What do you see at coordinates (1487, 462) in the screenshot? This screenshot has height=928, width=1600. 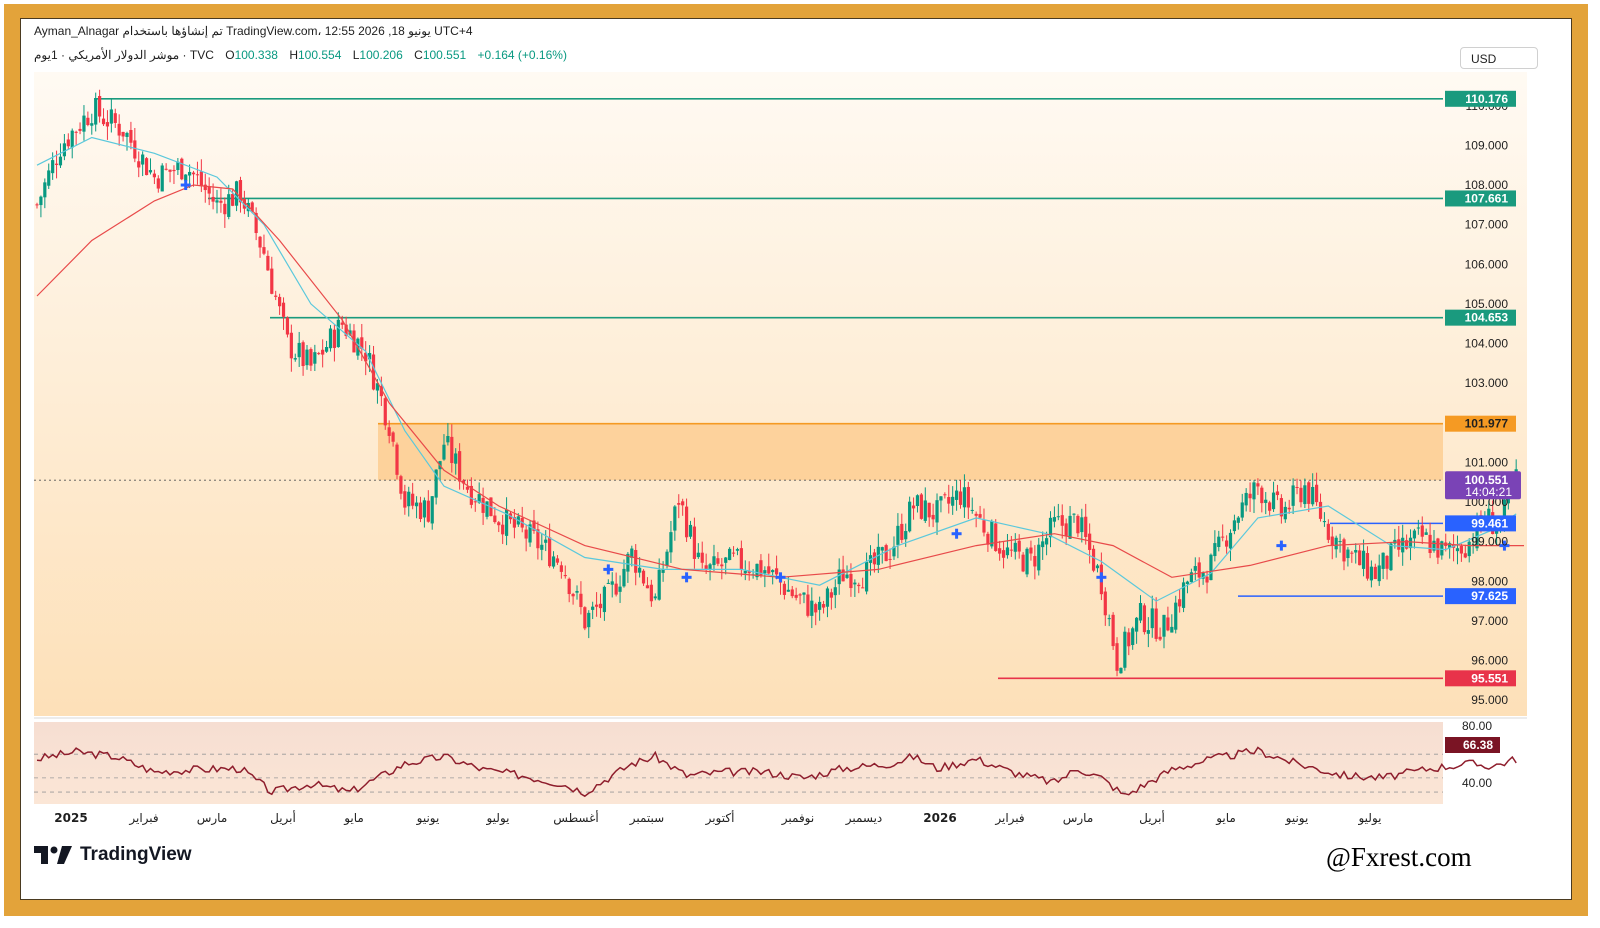 I see `price-tick-label: 101.000` at bounding box center [1487, 462].